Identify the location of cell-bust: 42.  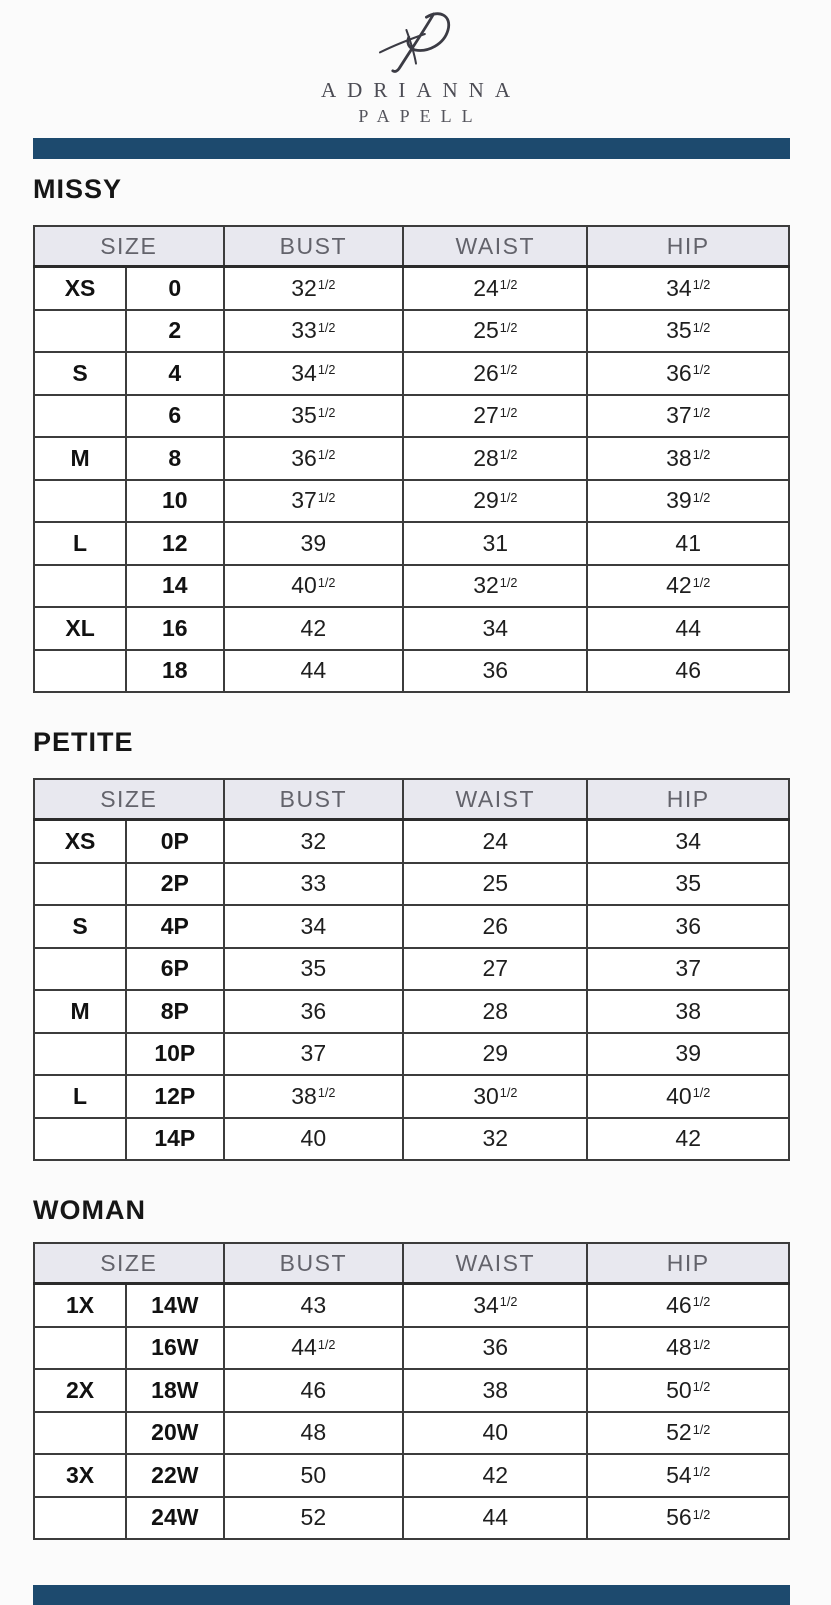
(313, 628).